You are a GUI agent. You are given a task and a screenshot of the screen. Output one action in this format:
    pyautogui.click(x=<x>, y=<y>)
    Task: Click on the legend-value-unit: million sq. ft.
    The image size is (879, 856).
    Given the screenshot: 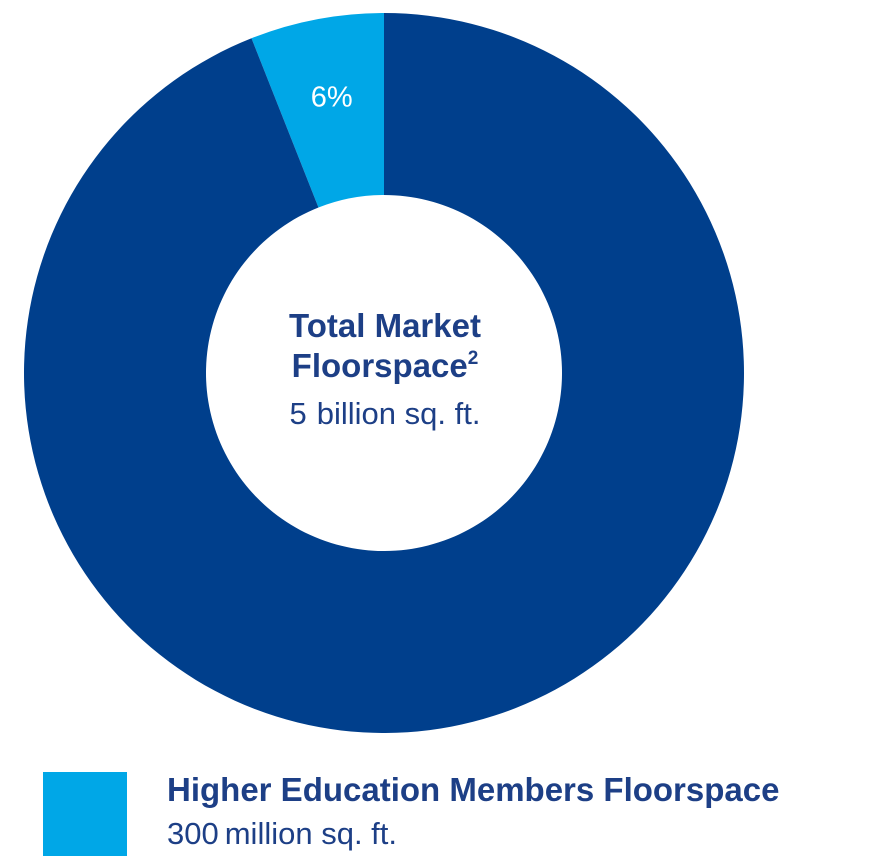 What is the action you would take?
    pyautogui.click(x=311, y=833)
    